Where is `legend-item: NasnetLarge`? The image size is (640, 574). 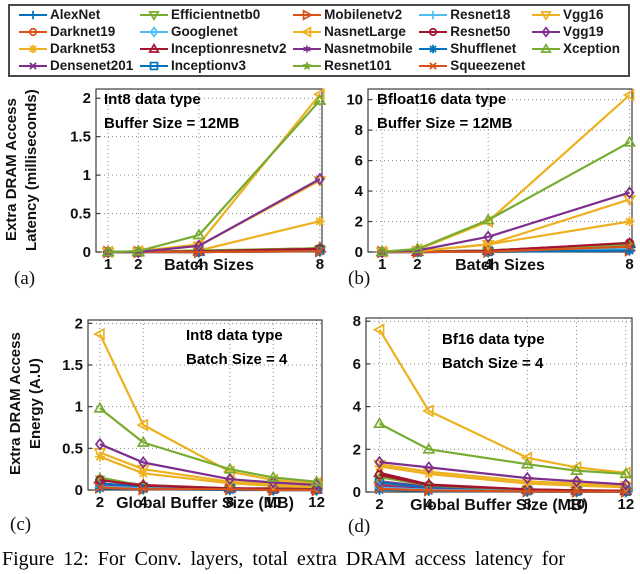
legend-item: NasnetLarge is located at coordinates (352, 32).